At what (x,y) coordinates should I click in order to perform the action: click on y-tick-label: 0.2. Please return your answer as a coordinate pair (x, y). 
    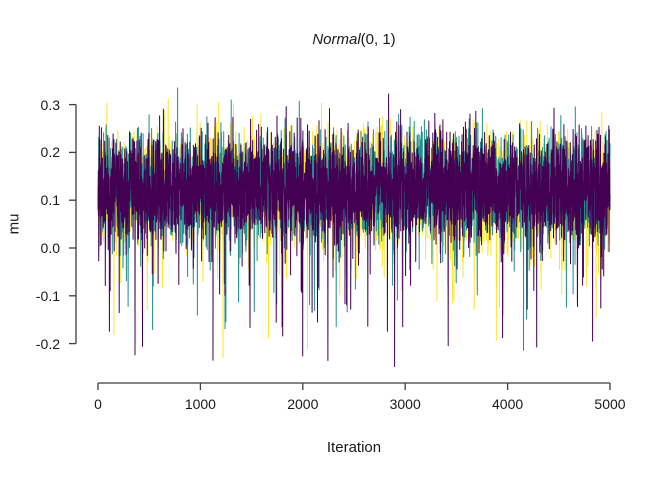
    Looking at the image, I should click on (50, 152).